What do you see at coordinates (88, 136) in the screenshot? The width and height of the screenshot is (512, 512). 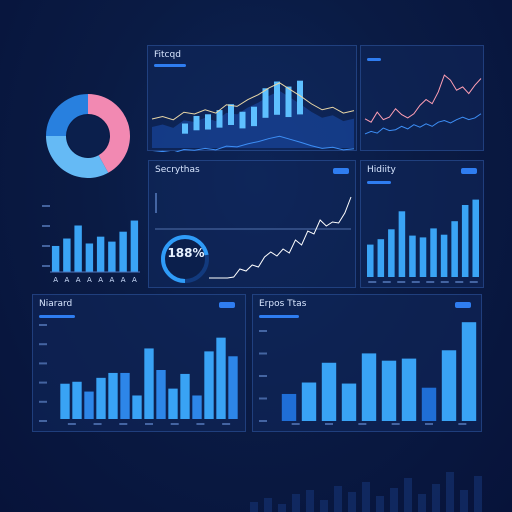 I see `donut-hole` at bounding box center [88, 136].